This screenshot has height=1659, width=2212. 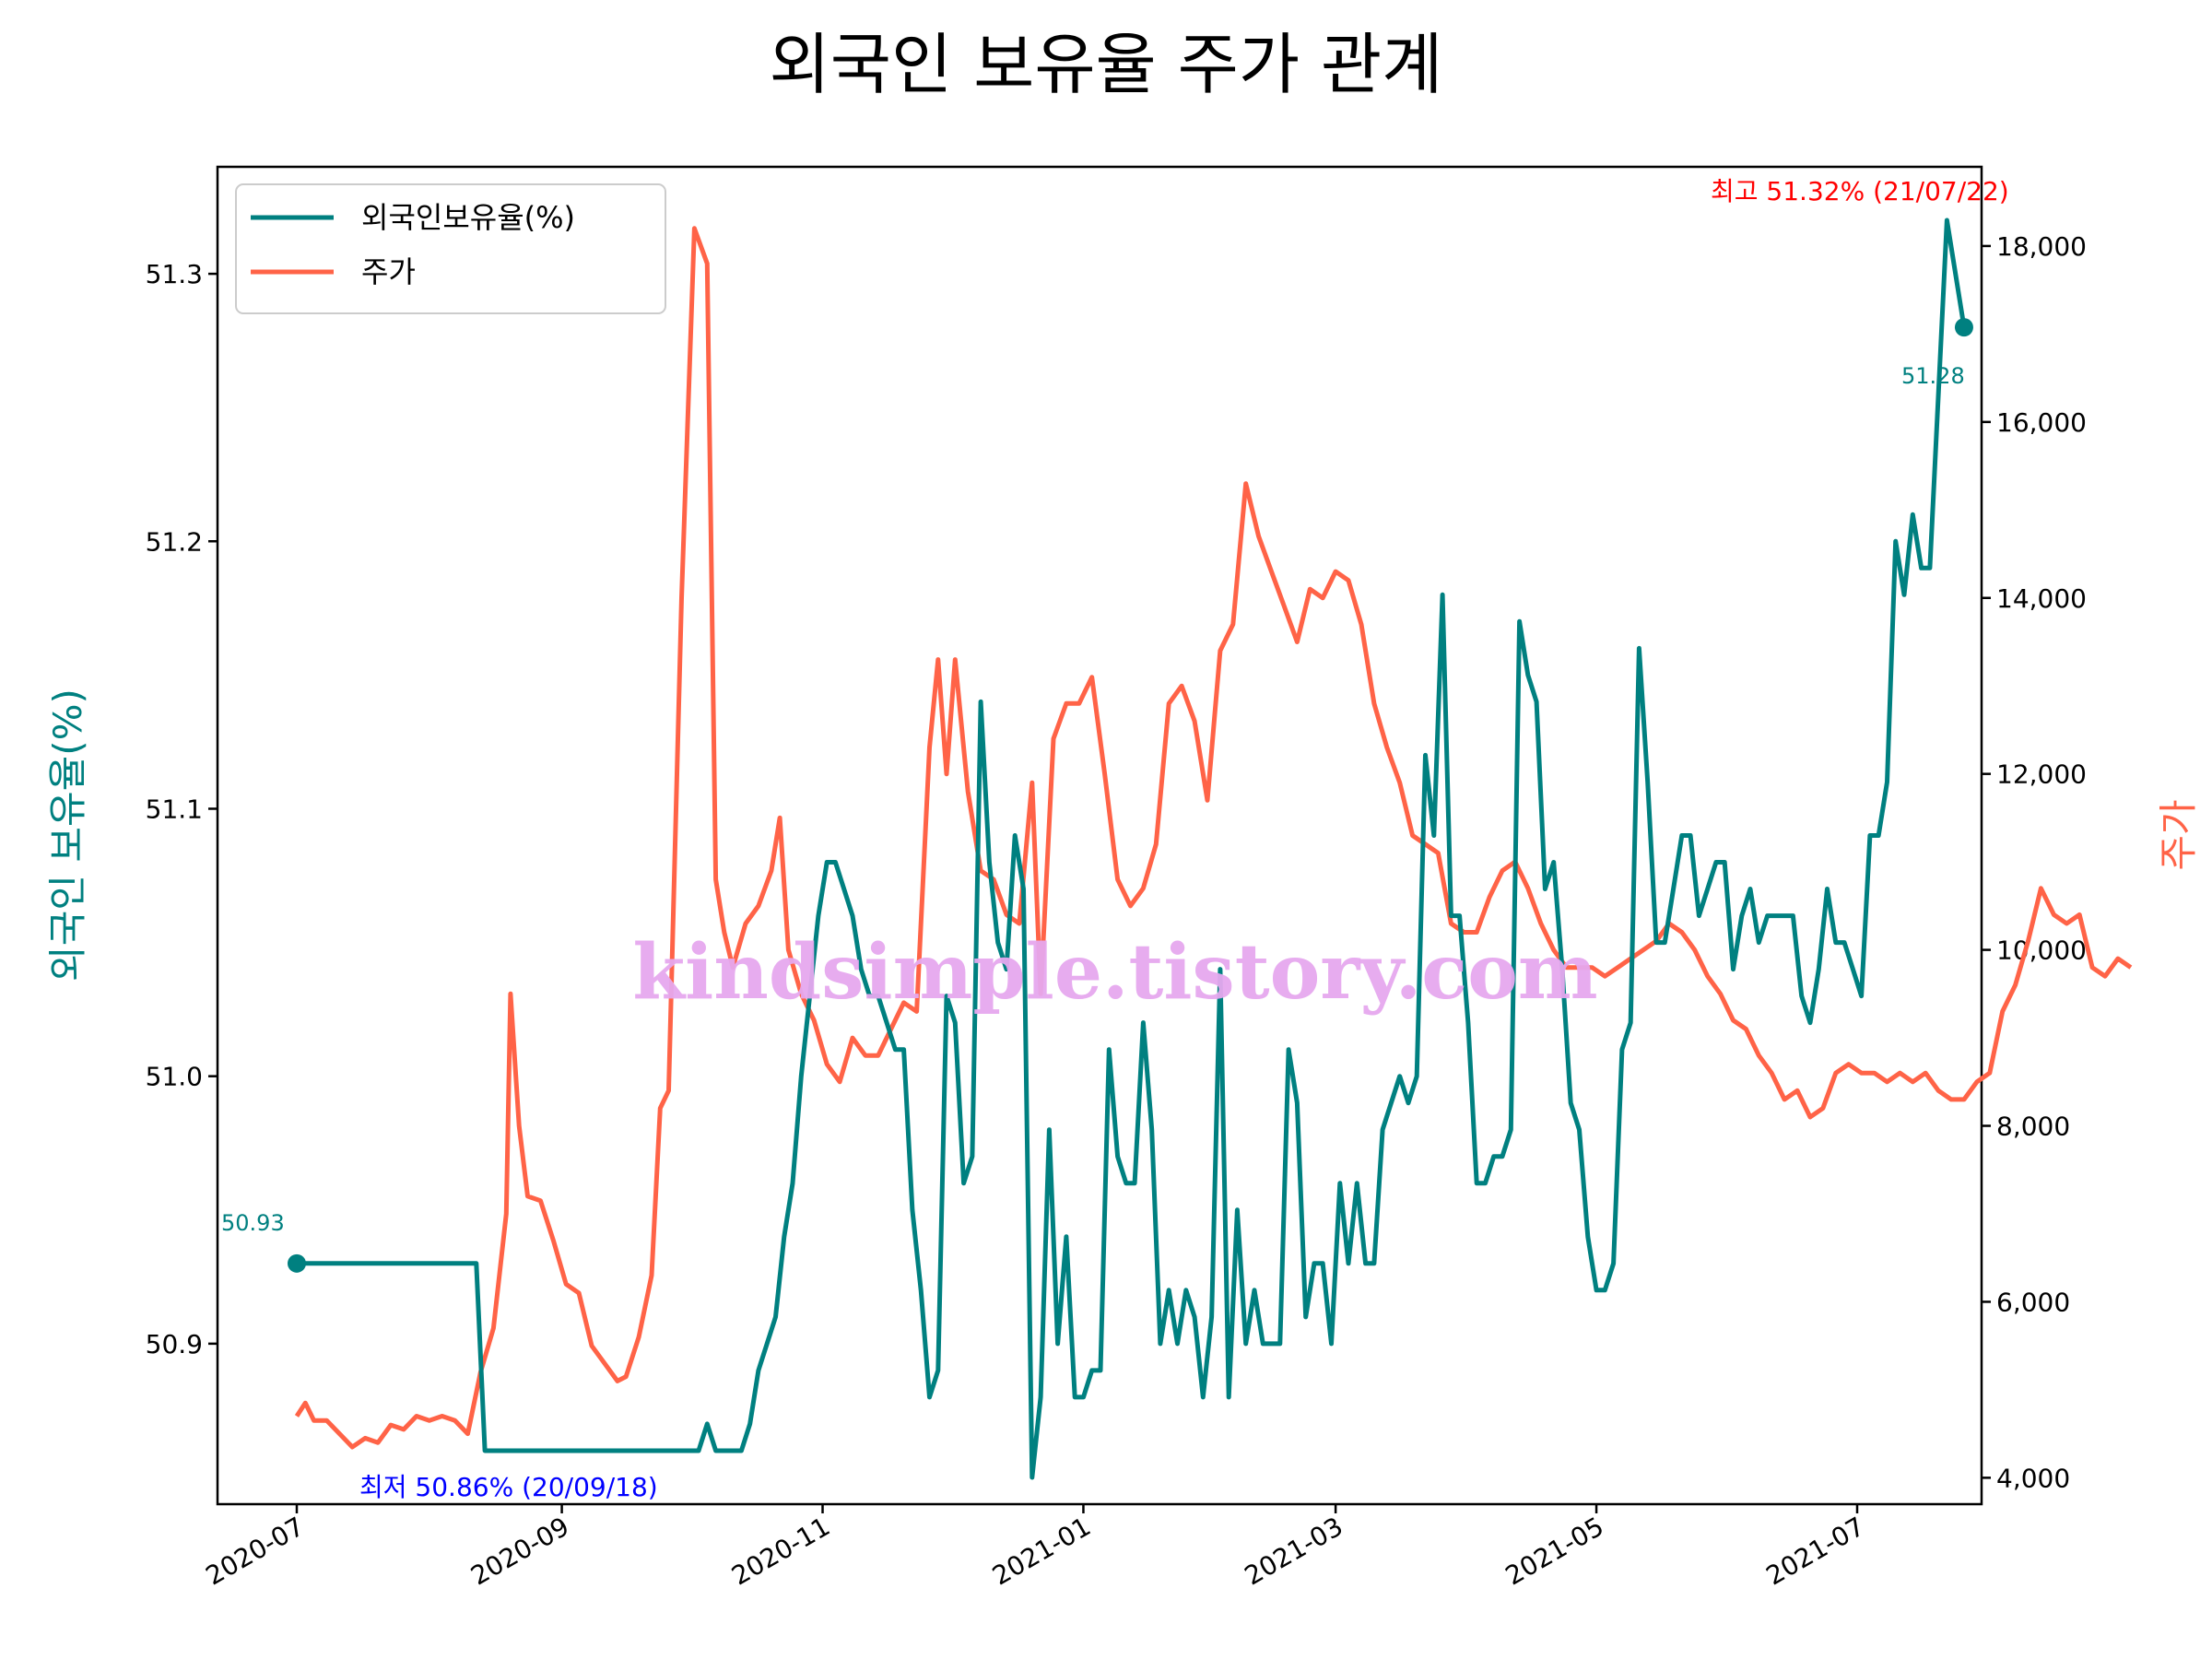 I want to click on y-right-tick-label: 16,000, so click(x=2041, y=422).